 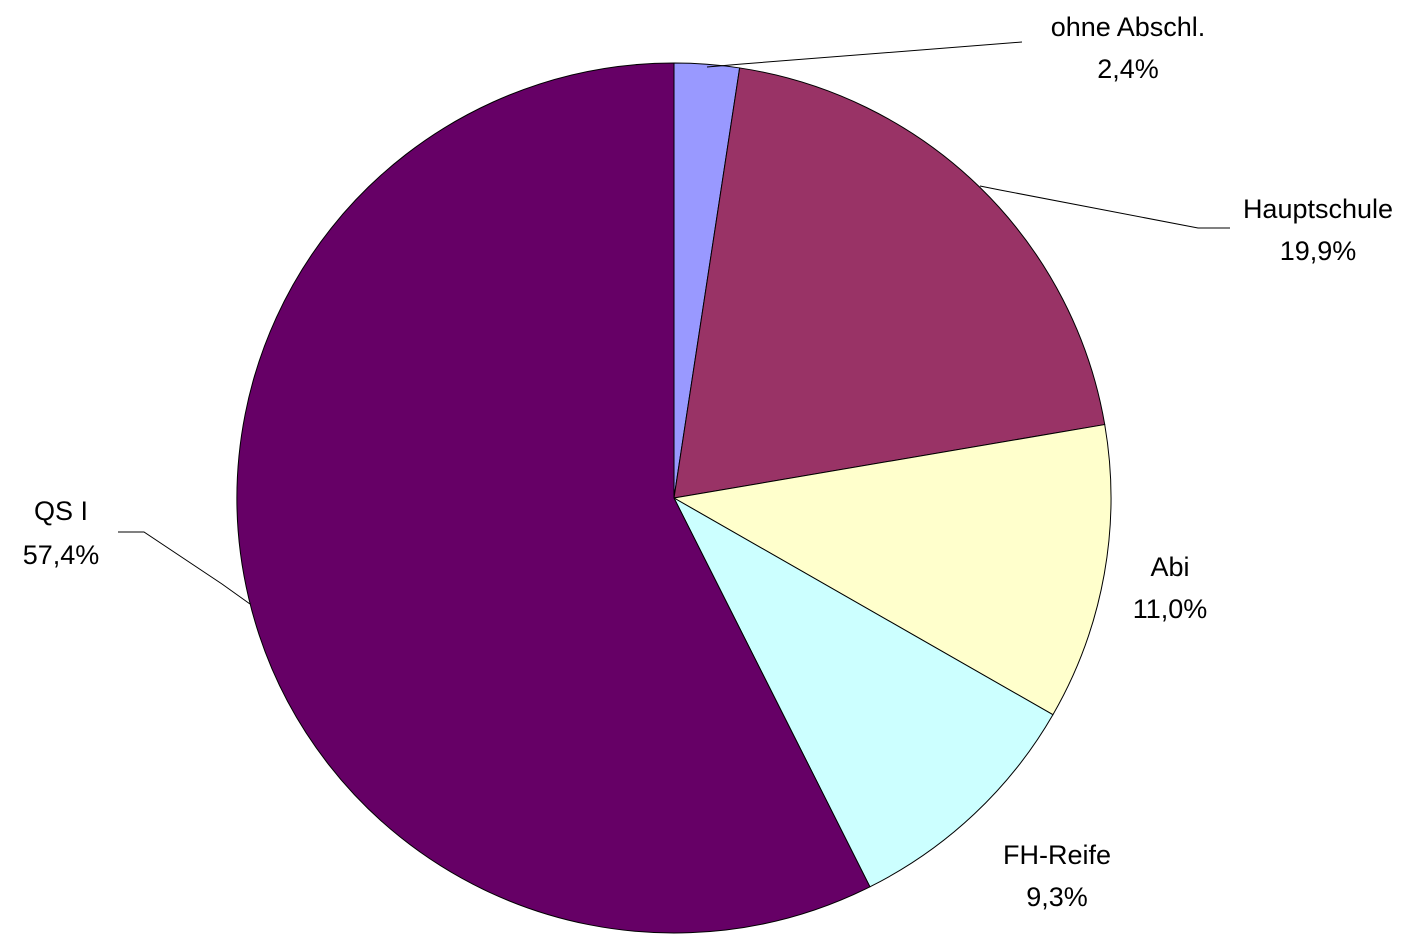 I want to click on slice-label-ohne-abschl: ohne Abschl., so click(x=1128, y=27).